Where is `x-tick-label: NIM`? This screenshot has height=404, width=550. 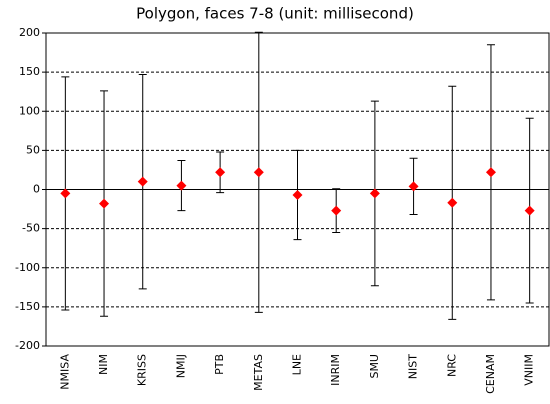
x-tick-label: NIM is located at coordinates (103, 364).